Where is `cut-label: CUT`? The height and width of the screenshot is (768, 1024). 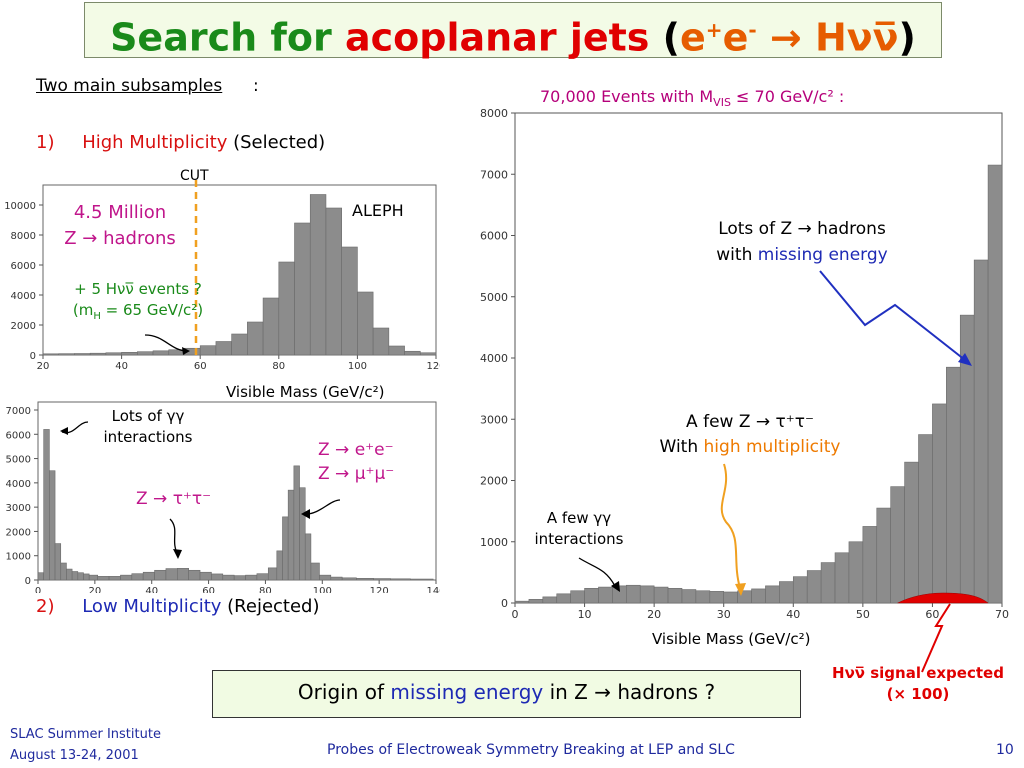
cut-label: CUT is located at coordinates (194, 176).